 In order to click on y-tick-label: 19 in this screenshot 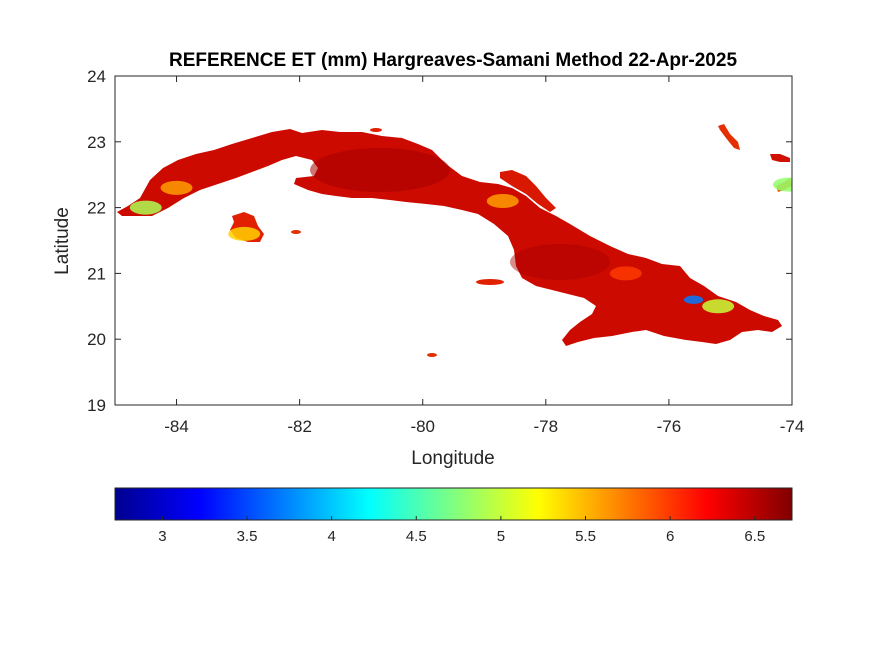, I will do `click(96, 405)`.